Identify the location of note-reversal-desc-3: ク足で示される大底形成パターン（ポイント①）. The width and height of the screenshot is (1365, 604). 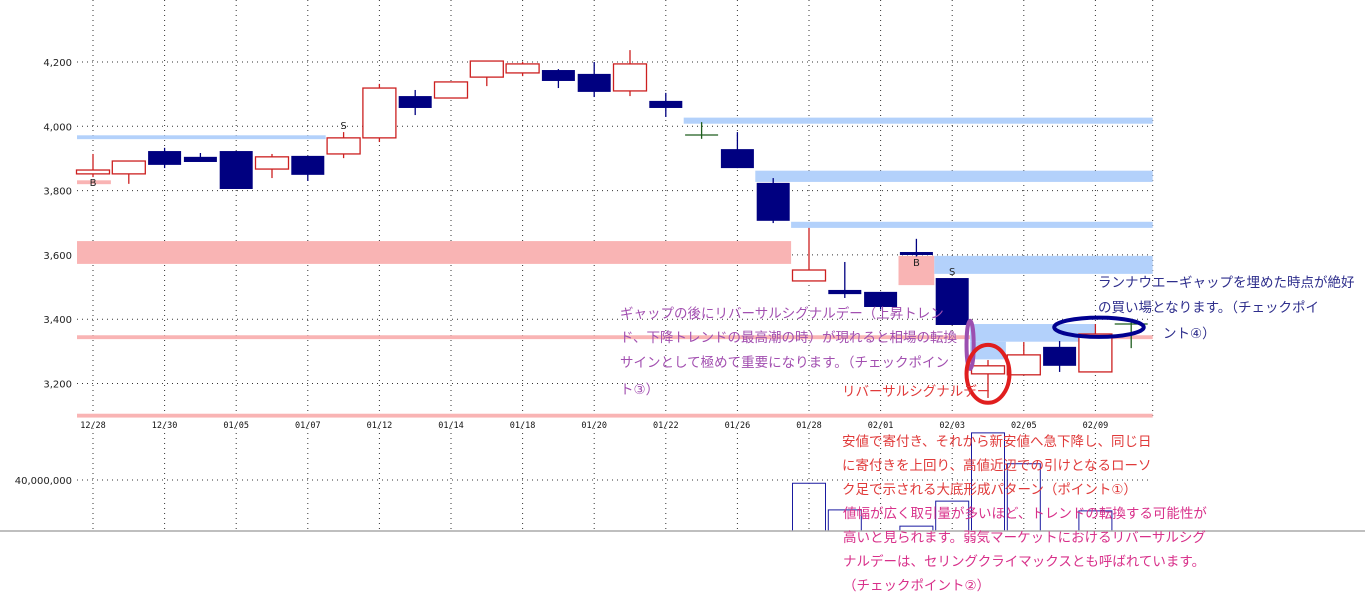
(989, 490).